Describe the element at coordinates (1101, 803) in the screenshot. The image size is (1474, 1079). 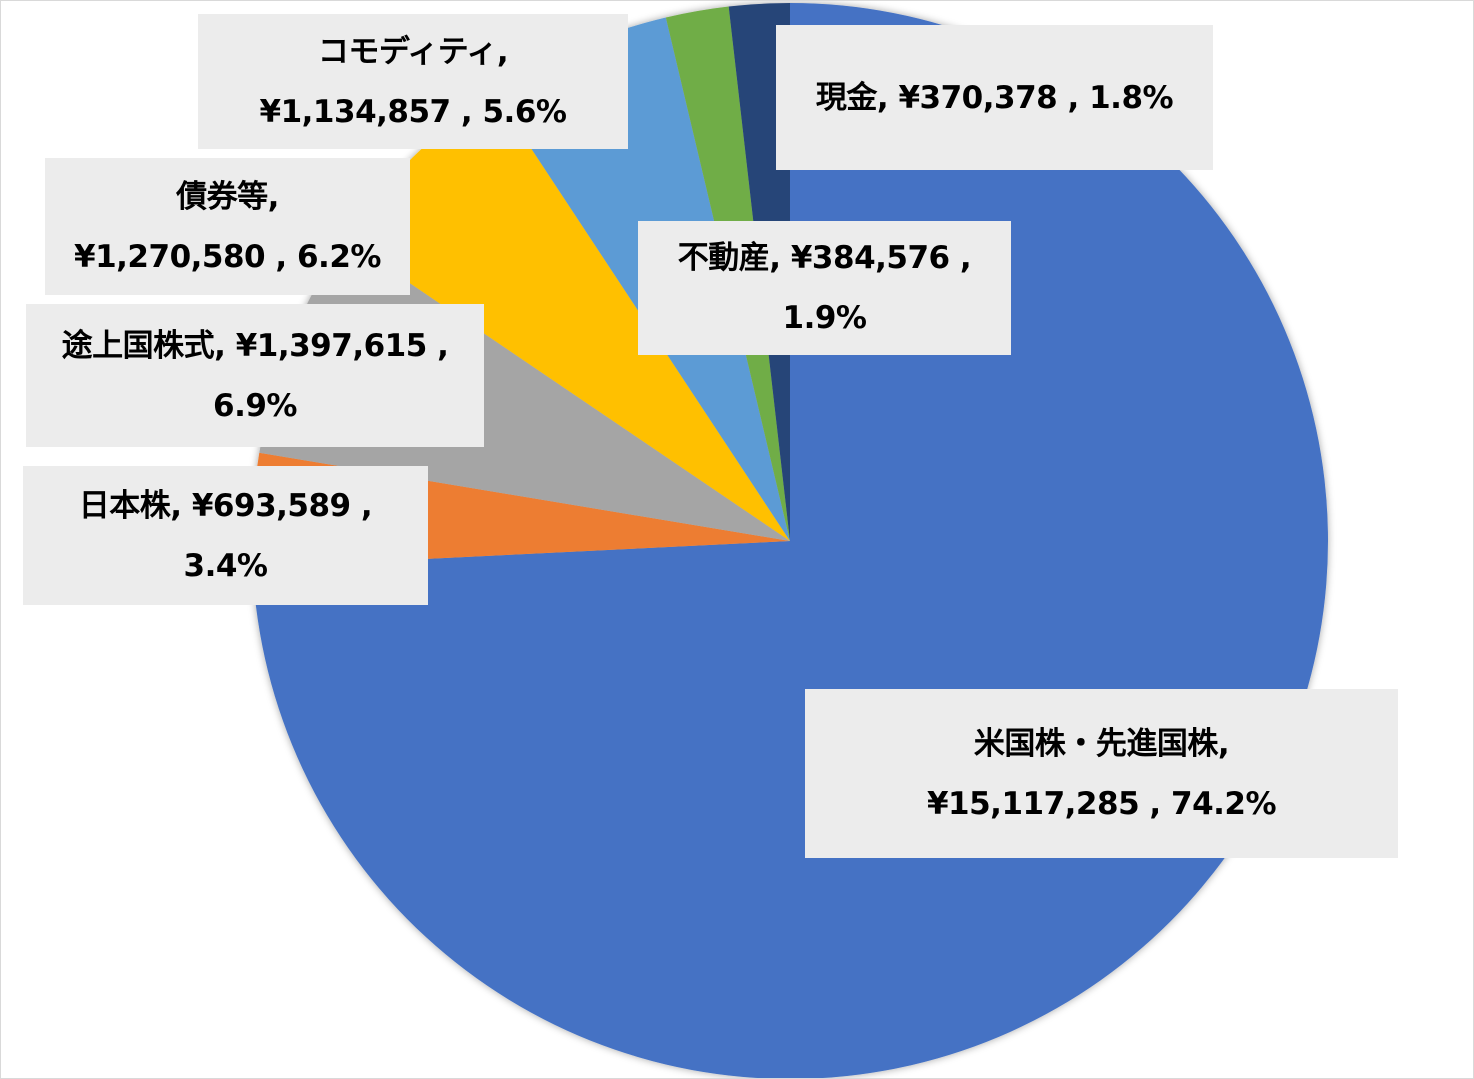
I see `data-label-line: ¥15,117,285 , 74.2%` at that location.